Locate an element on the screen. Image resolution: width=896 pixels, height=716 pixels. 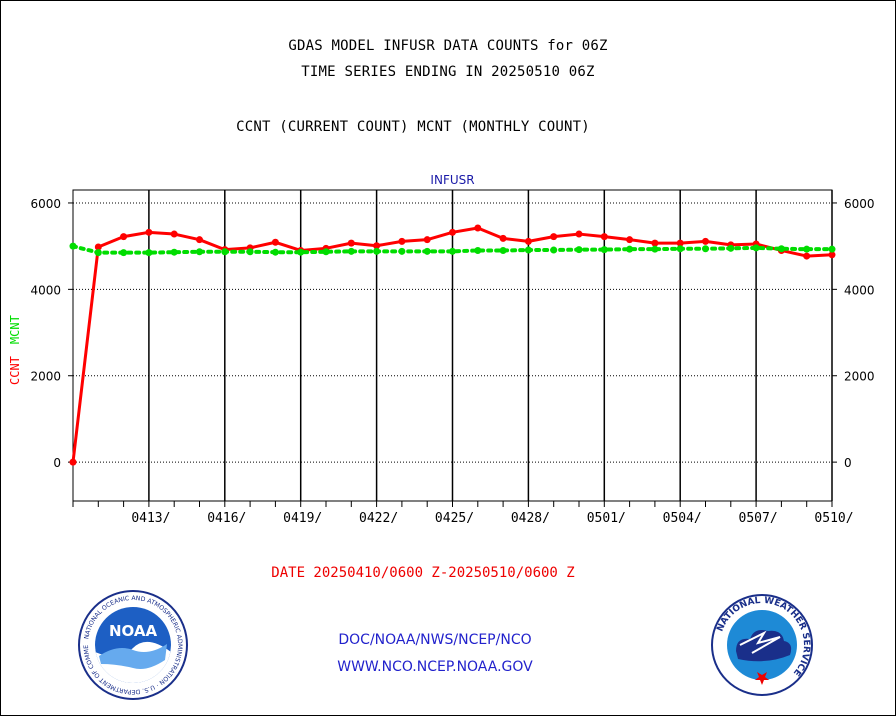
plot-title: INFUSR is located at coordinates (452, 180).